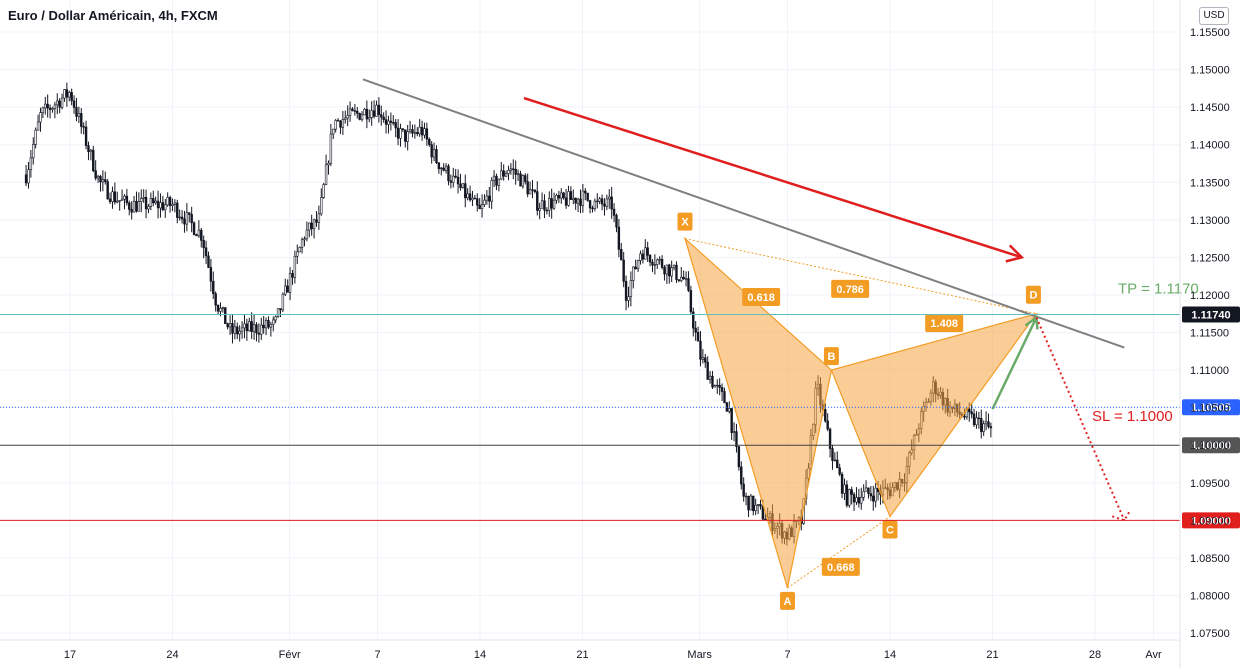  I want to click on point-label-c: C, so click(890, 529).